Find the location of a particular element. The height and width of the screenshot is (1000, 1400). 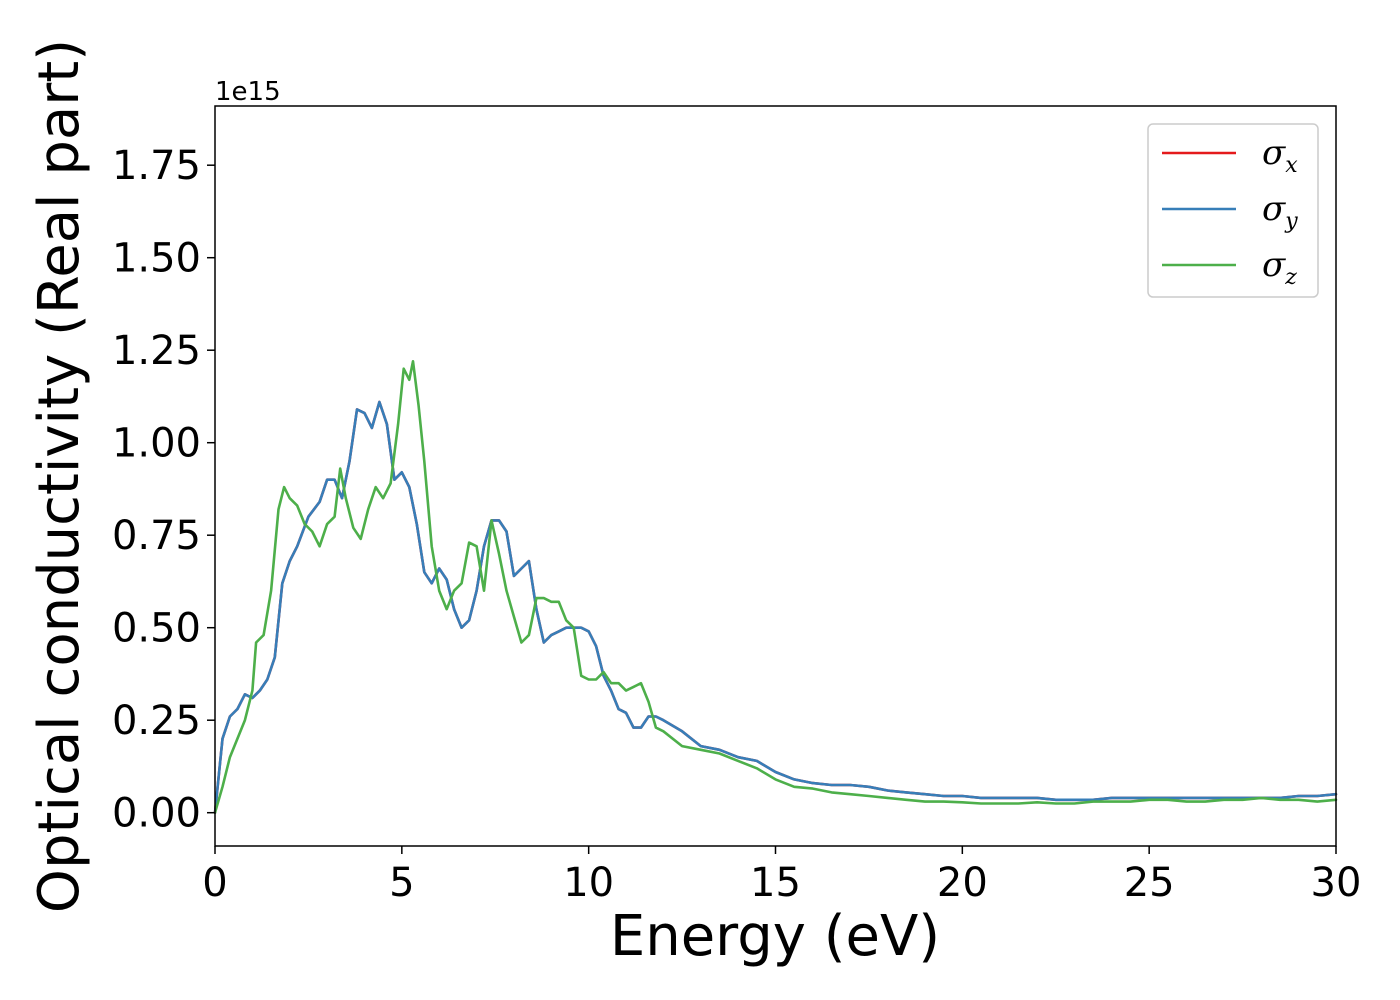

x-tick-label: 20 is located at coordinates (962, 883).